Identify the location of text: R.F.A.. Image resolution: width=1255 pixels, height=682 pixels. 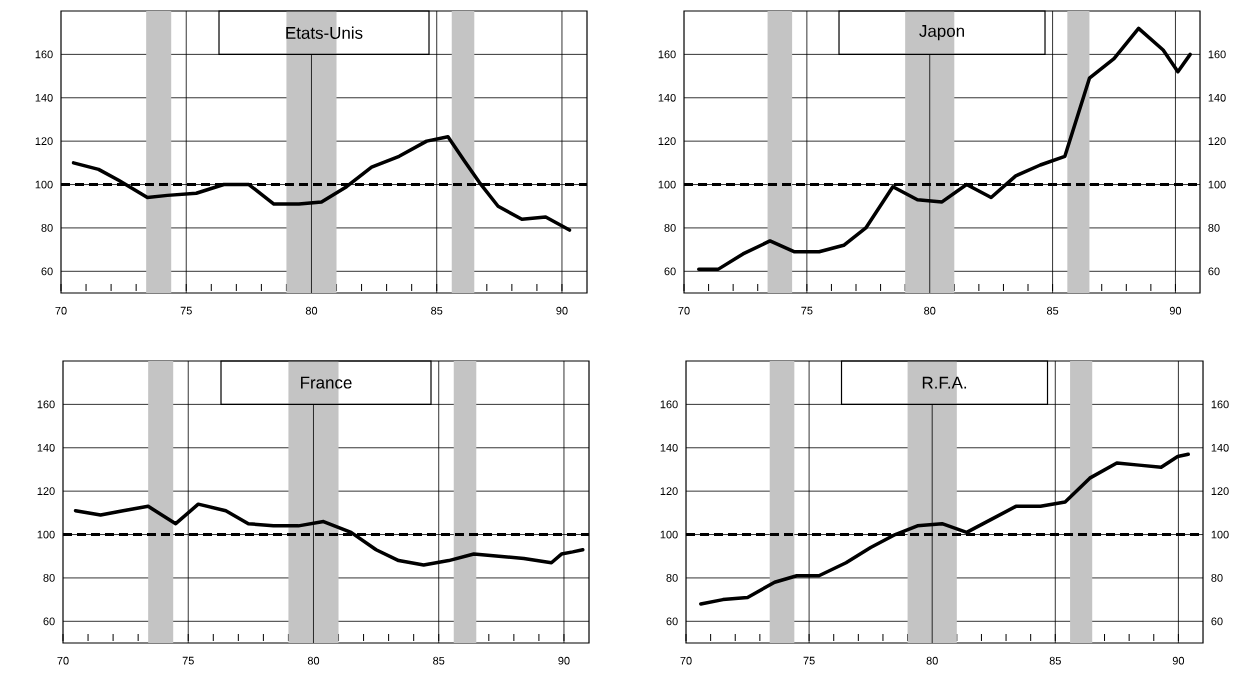
(944, 382).